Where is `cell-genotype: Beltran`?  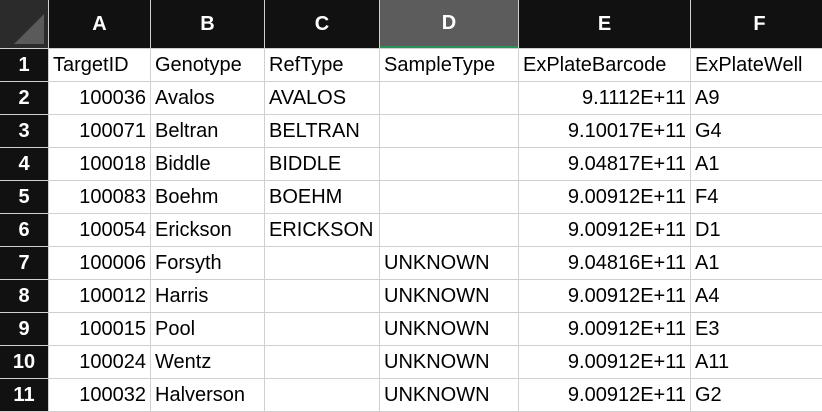
cell-genotype: Beltran is located at coordinates (207, 131).